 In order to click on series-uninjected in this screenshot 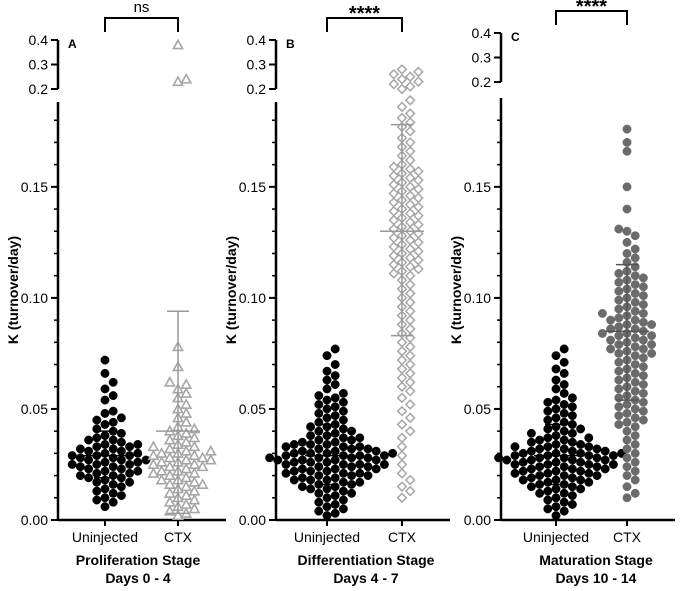, I will do `click(560, 432)`.